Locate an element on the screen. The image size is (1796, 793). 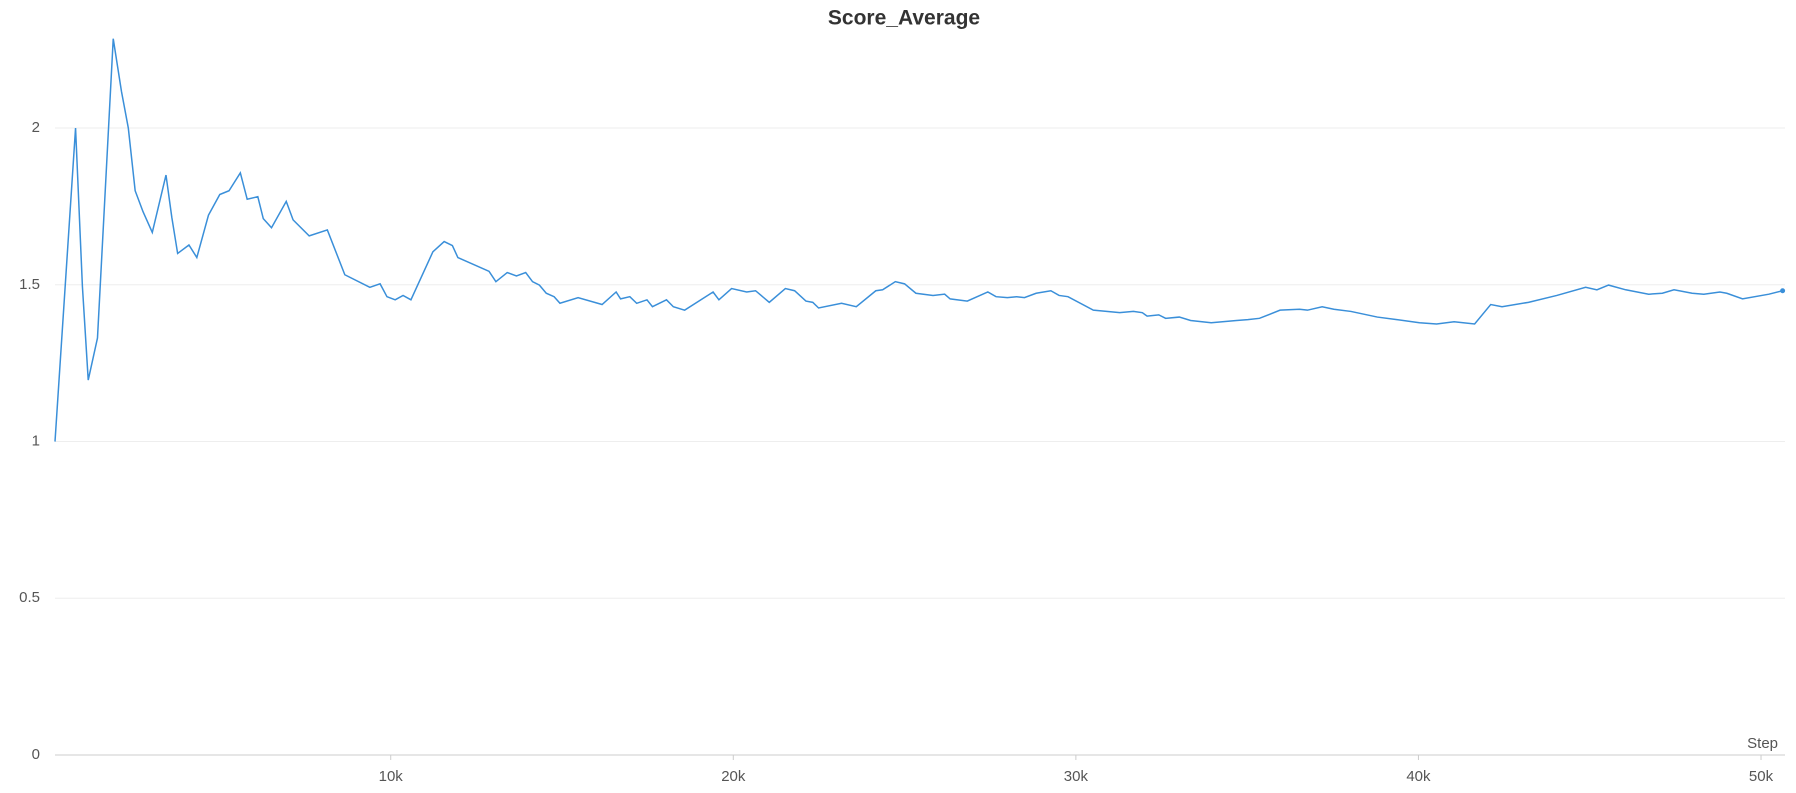
x-tick-label: 10k is located at coordinates (391, 776).